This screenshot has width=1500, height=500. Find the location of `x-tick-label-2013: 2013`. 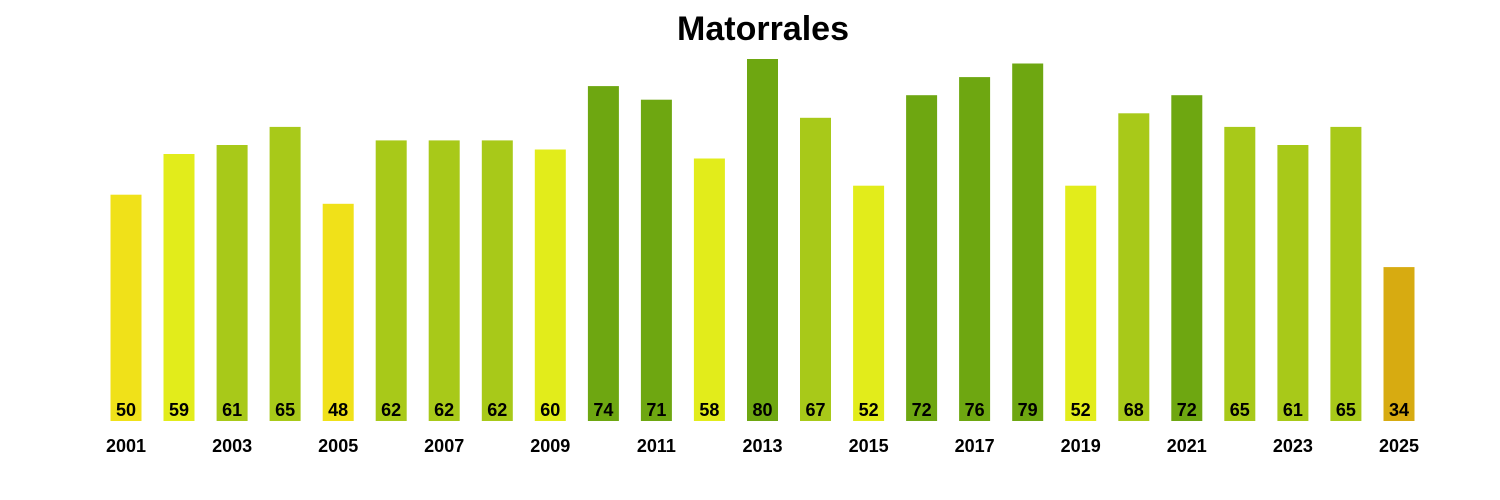

x-tick-label-2013: 2013 is located at coordinates (762, 446).